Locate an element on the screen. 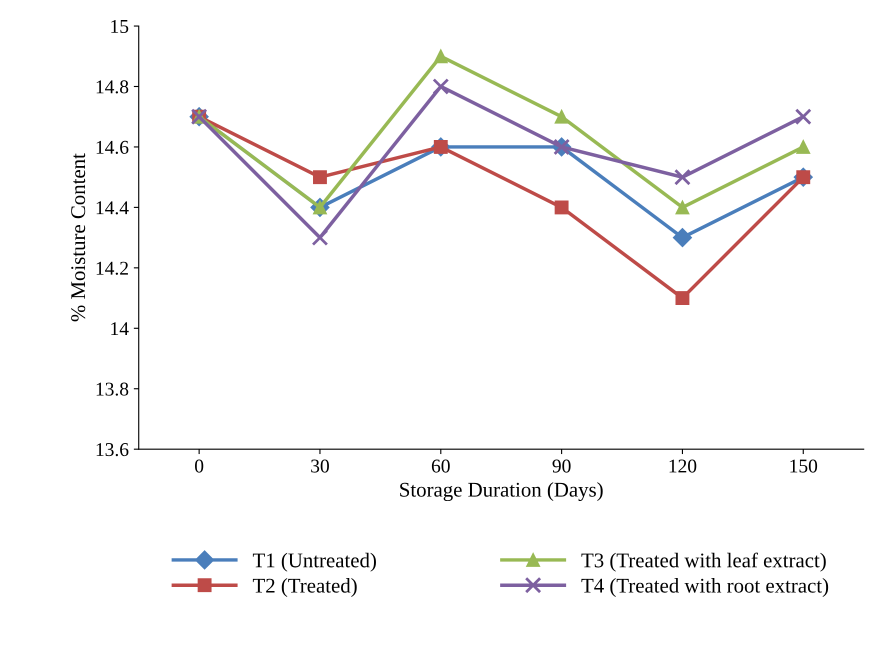  y-tick-label: 14.4 is located at coordinates (112, 207).